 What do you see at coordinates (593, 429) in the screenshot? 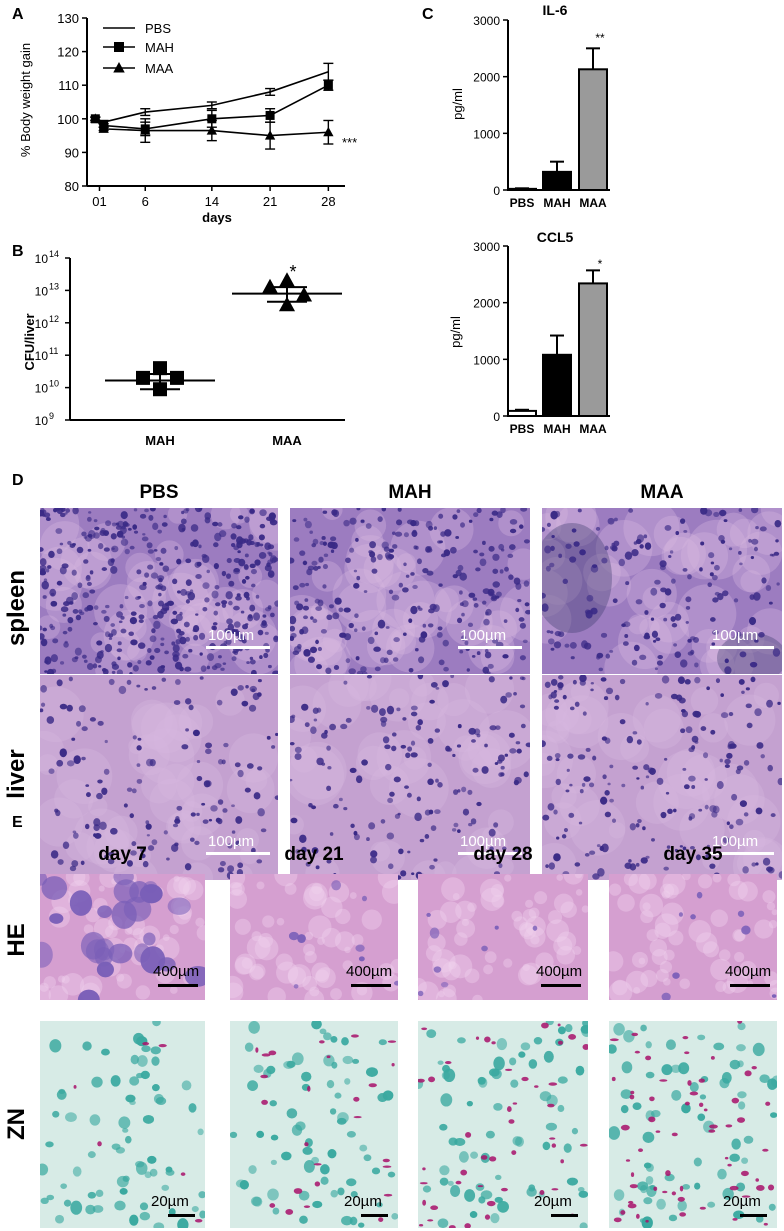
I see `chart-c-category-label: MAA` at bounding box center [593, 429].